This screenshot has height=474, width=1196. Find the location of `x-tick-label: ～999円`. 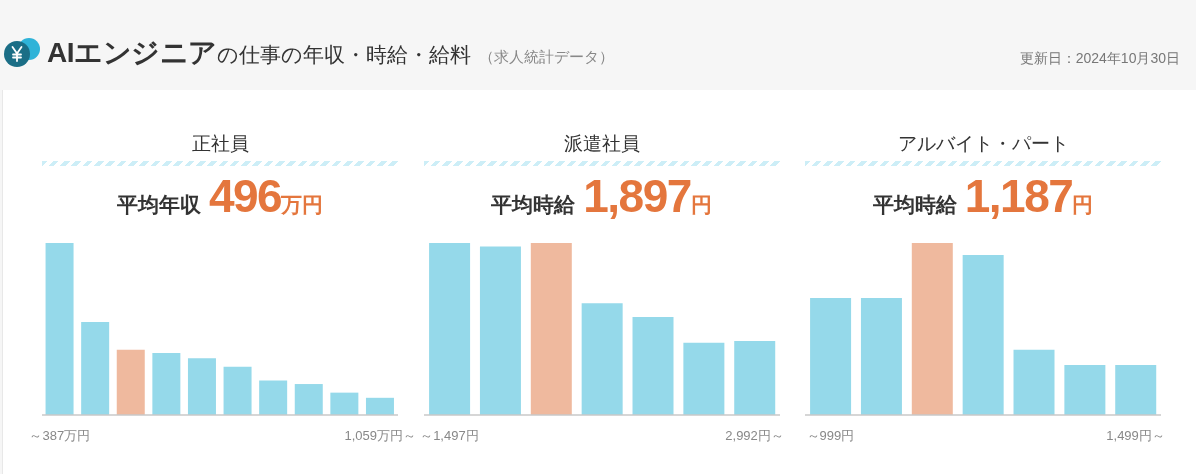

x-tick-label: ～999円 is located at coordinates (830, 436).